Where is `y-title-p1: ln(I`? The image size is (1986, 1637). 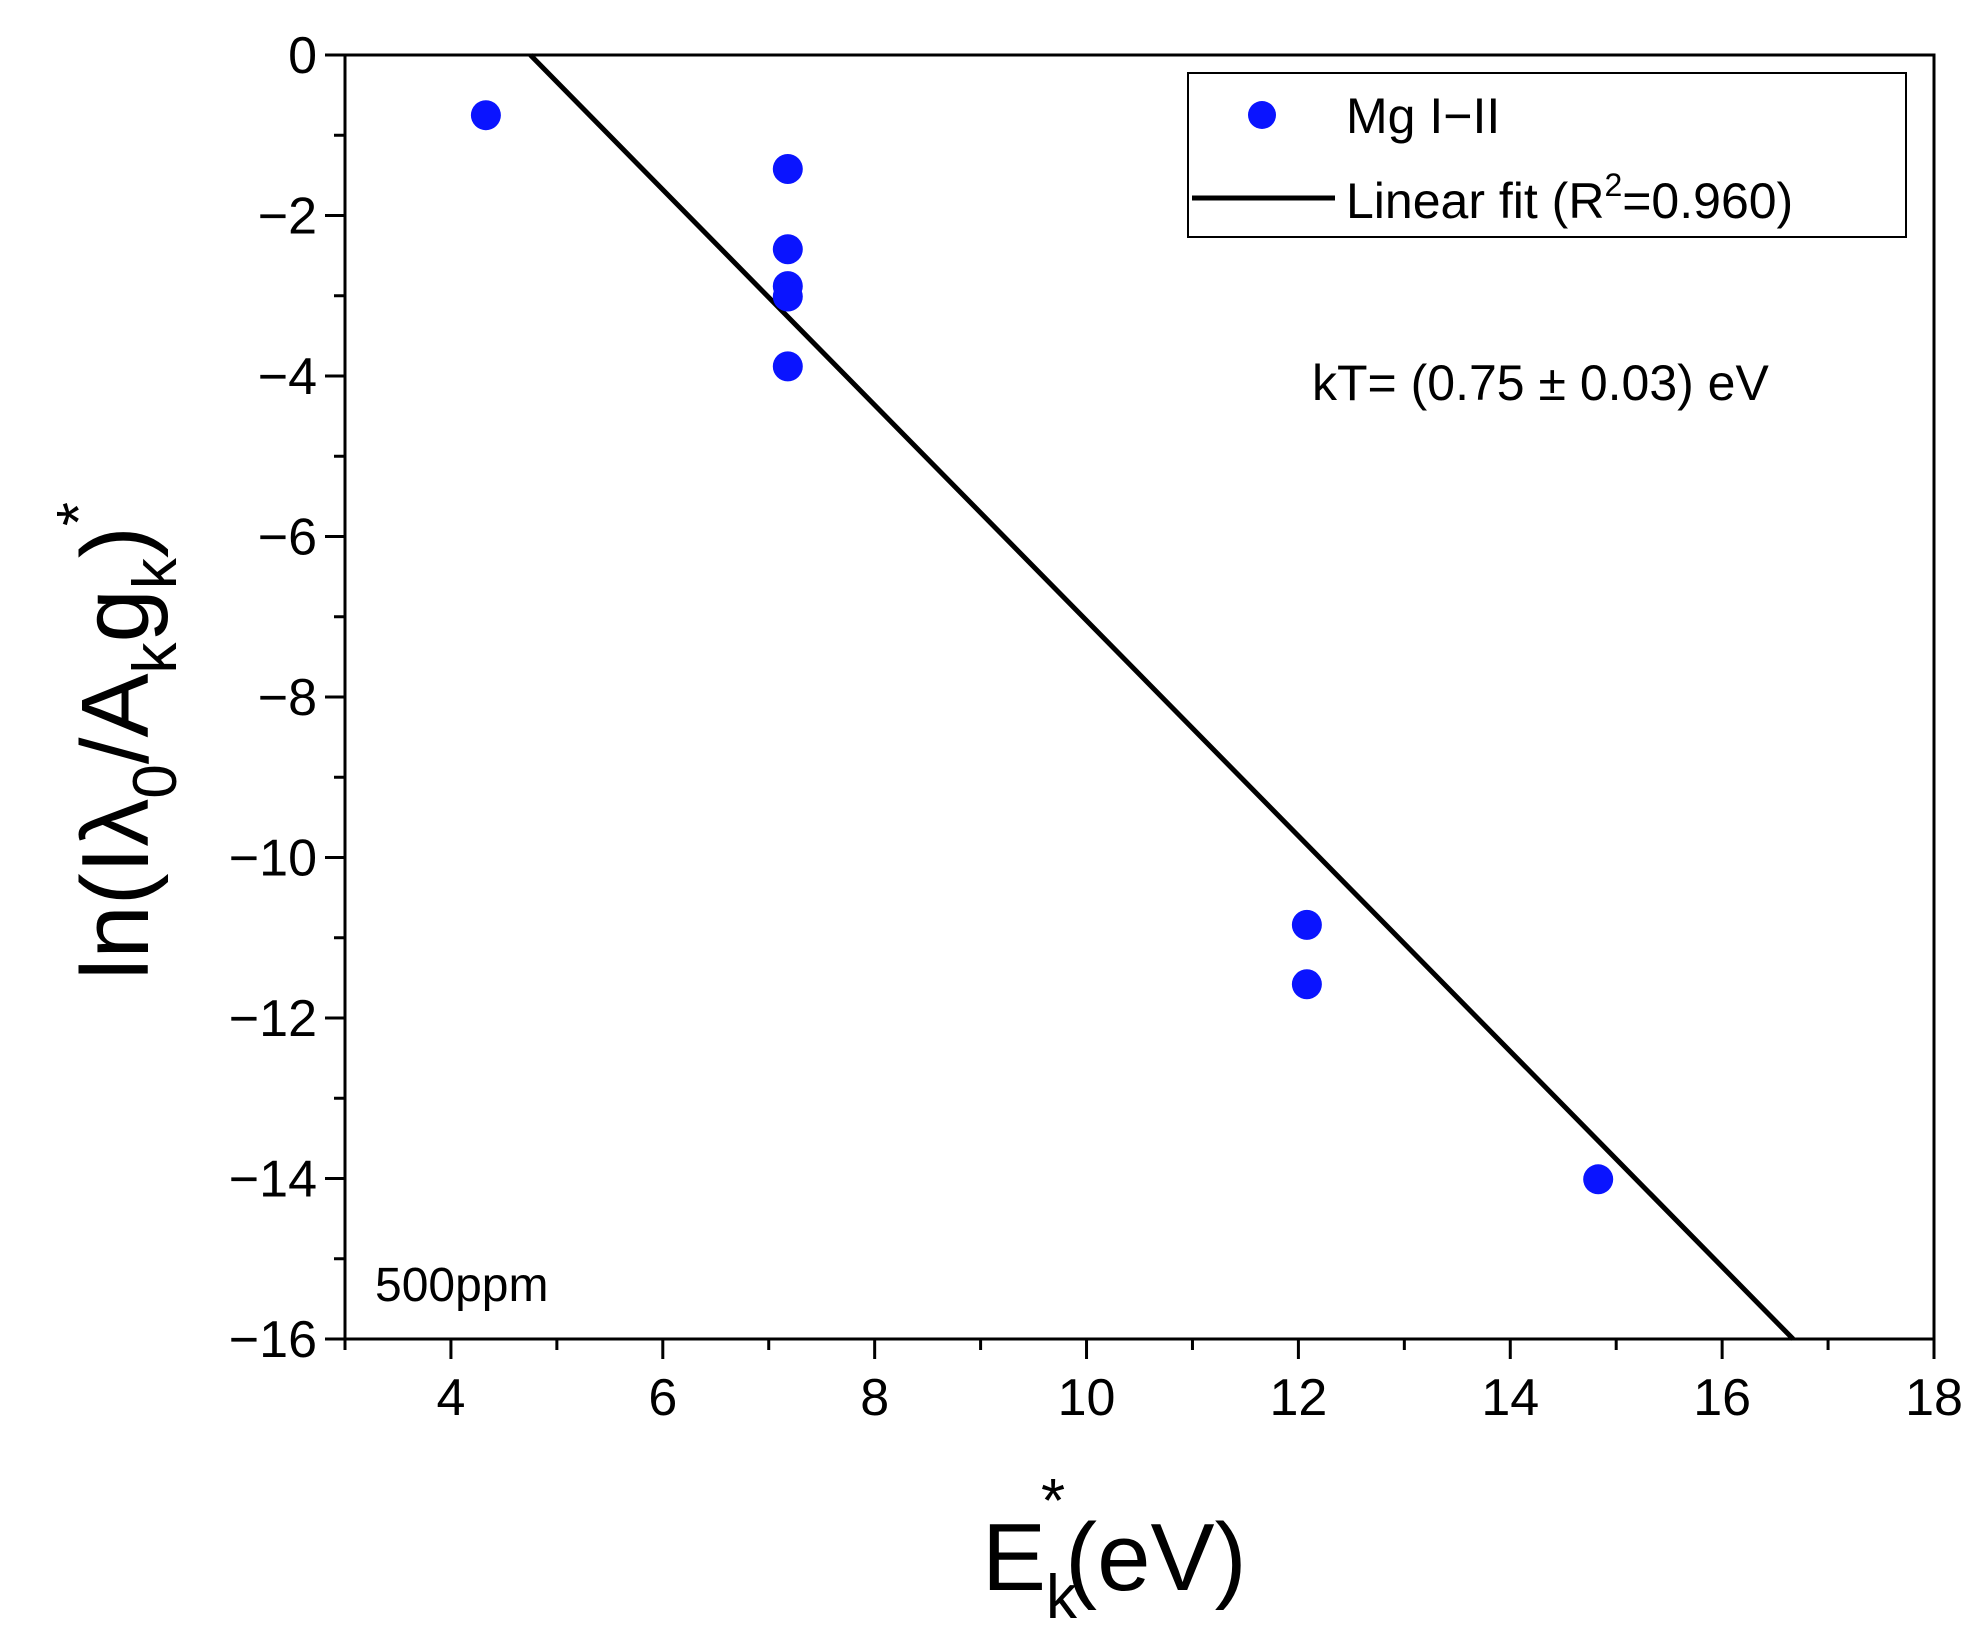
y-title-p1: ln(I is located at coordinates (115, 913).